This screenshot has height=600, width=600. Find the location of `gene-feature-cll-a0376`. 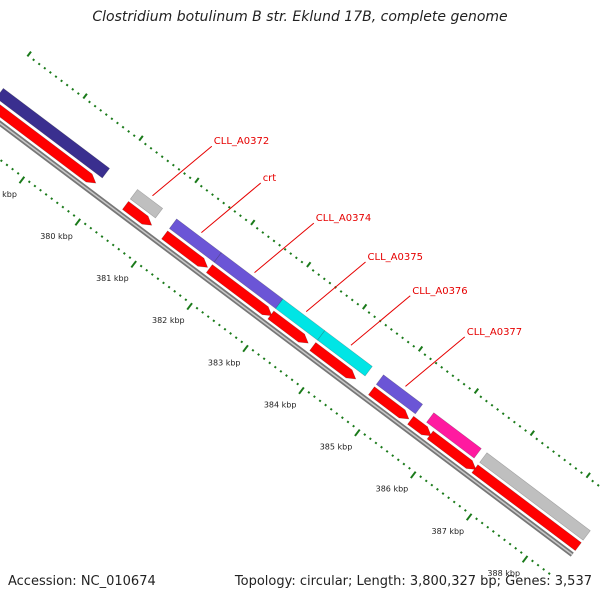

gene-feature-cll-a0376 is located at coordinates (345, 353).